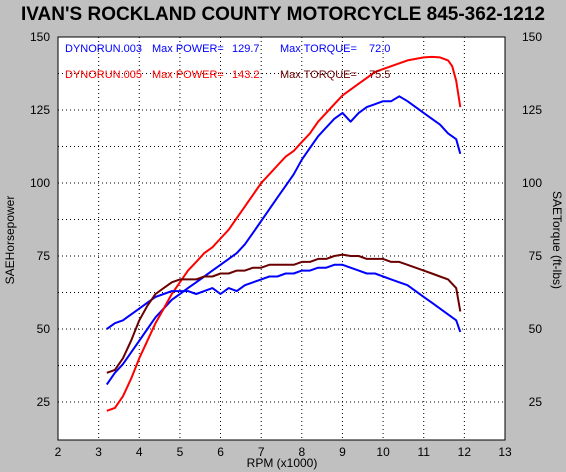 The image size is (566, 472). I want to click on x-tick-label: 9, so click(342, 452).